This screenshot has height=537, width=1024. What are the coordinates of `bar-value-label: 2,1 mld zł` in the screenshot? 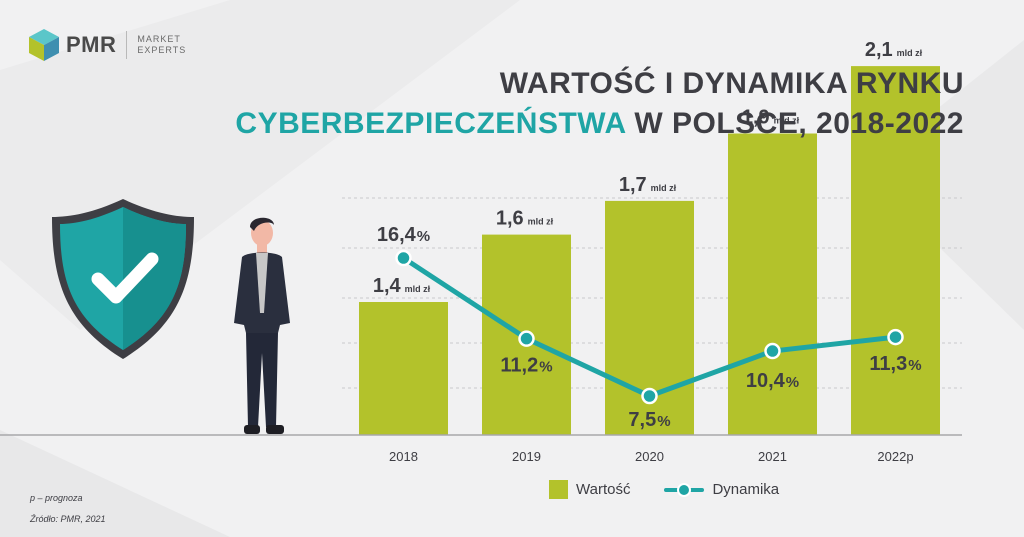 It's located at (894, 50).